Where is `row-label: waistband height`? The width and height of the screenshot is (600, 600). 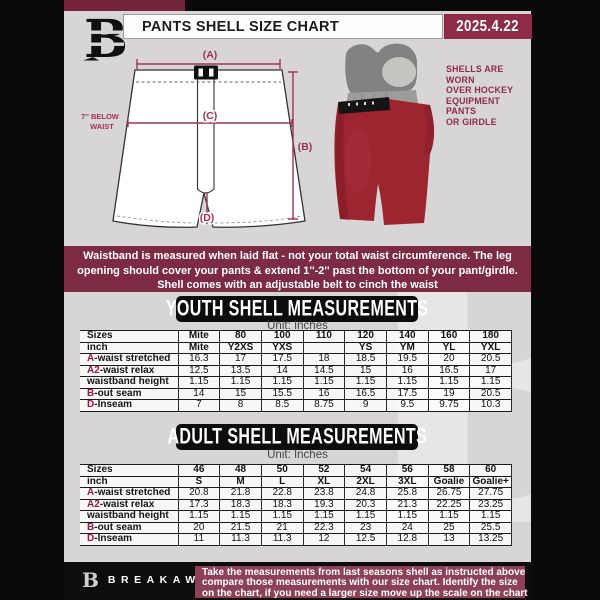
row-label: waistband height is located at coordinates (129, 516).